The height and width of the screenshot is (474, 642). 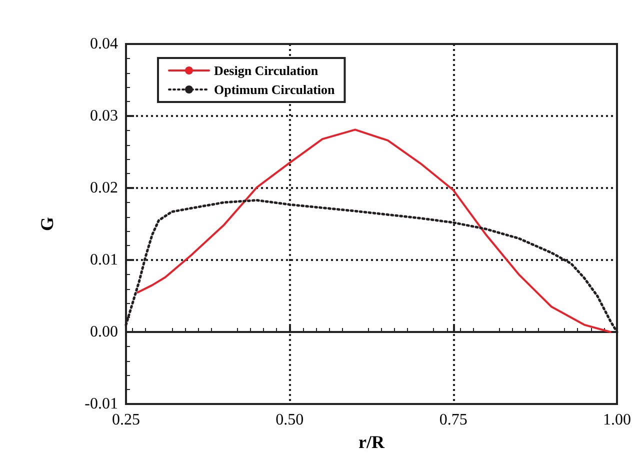 What do you see at coordinates (104, 188) in the screenshot?
I see `y-tick-label: 0.02` at bounding box center [104, 188].